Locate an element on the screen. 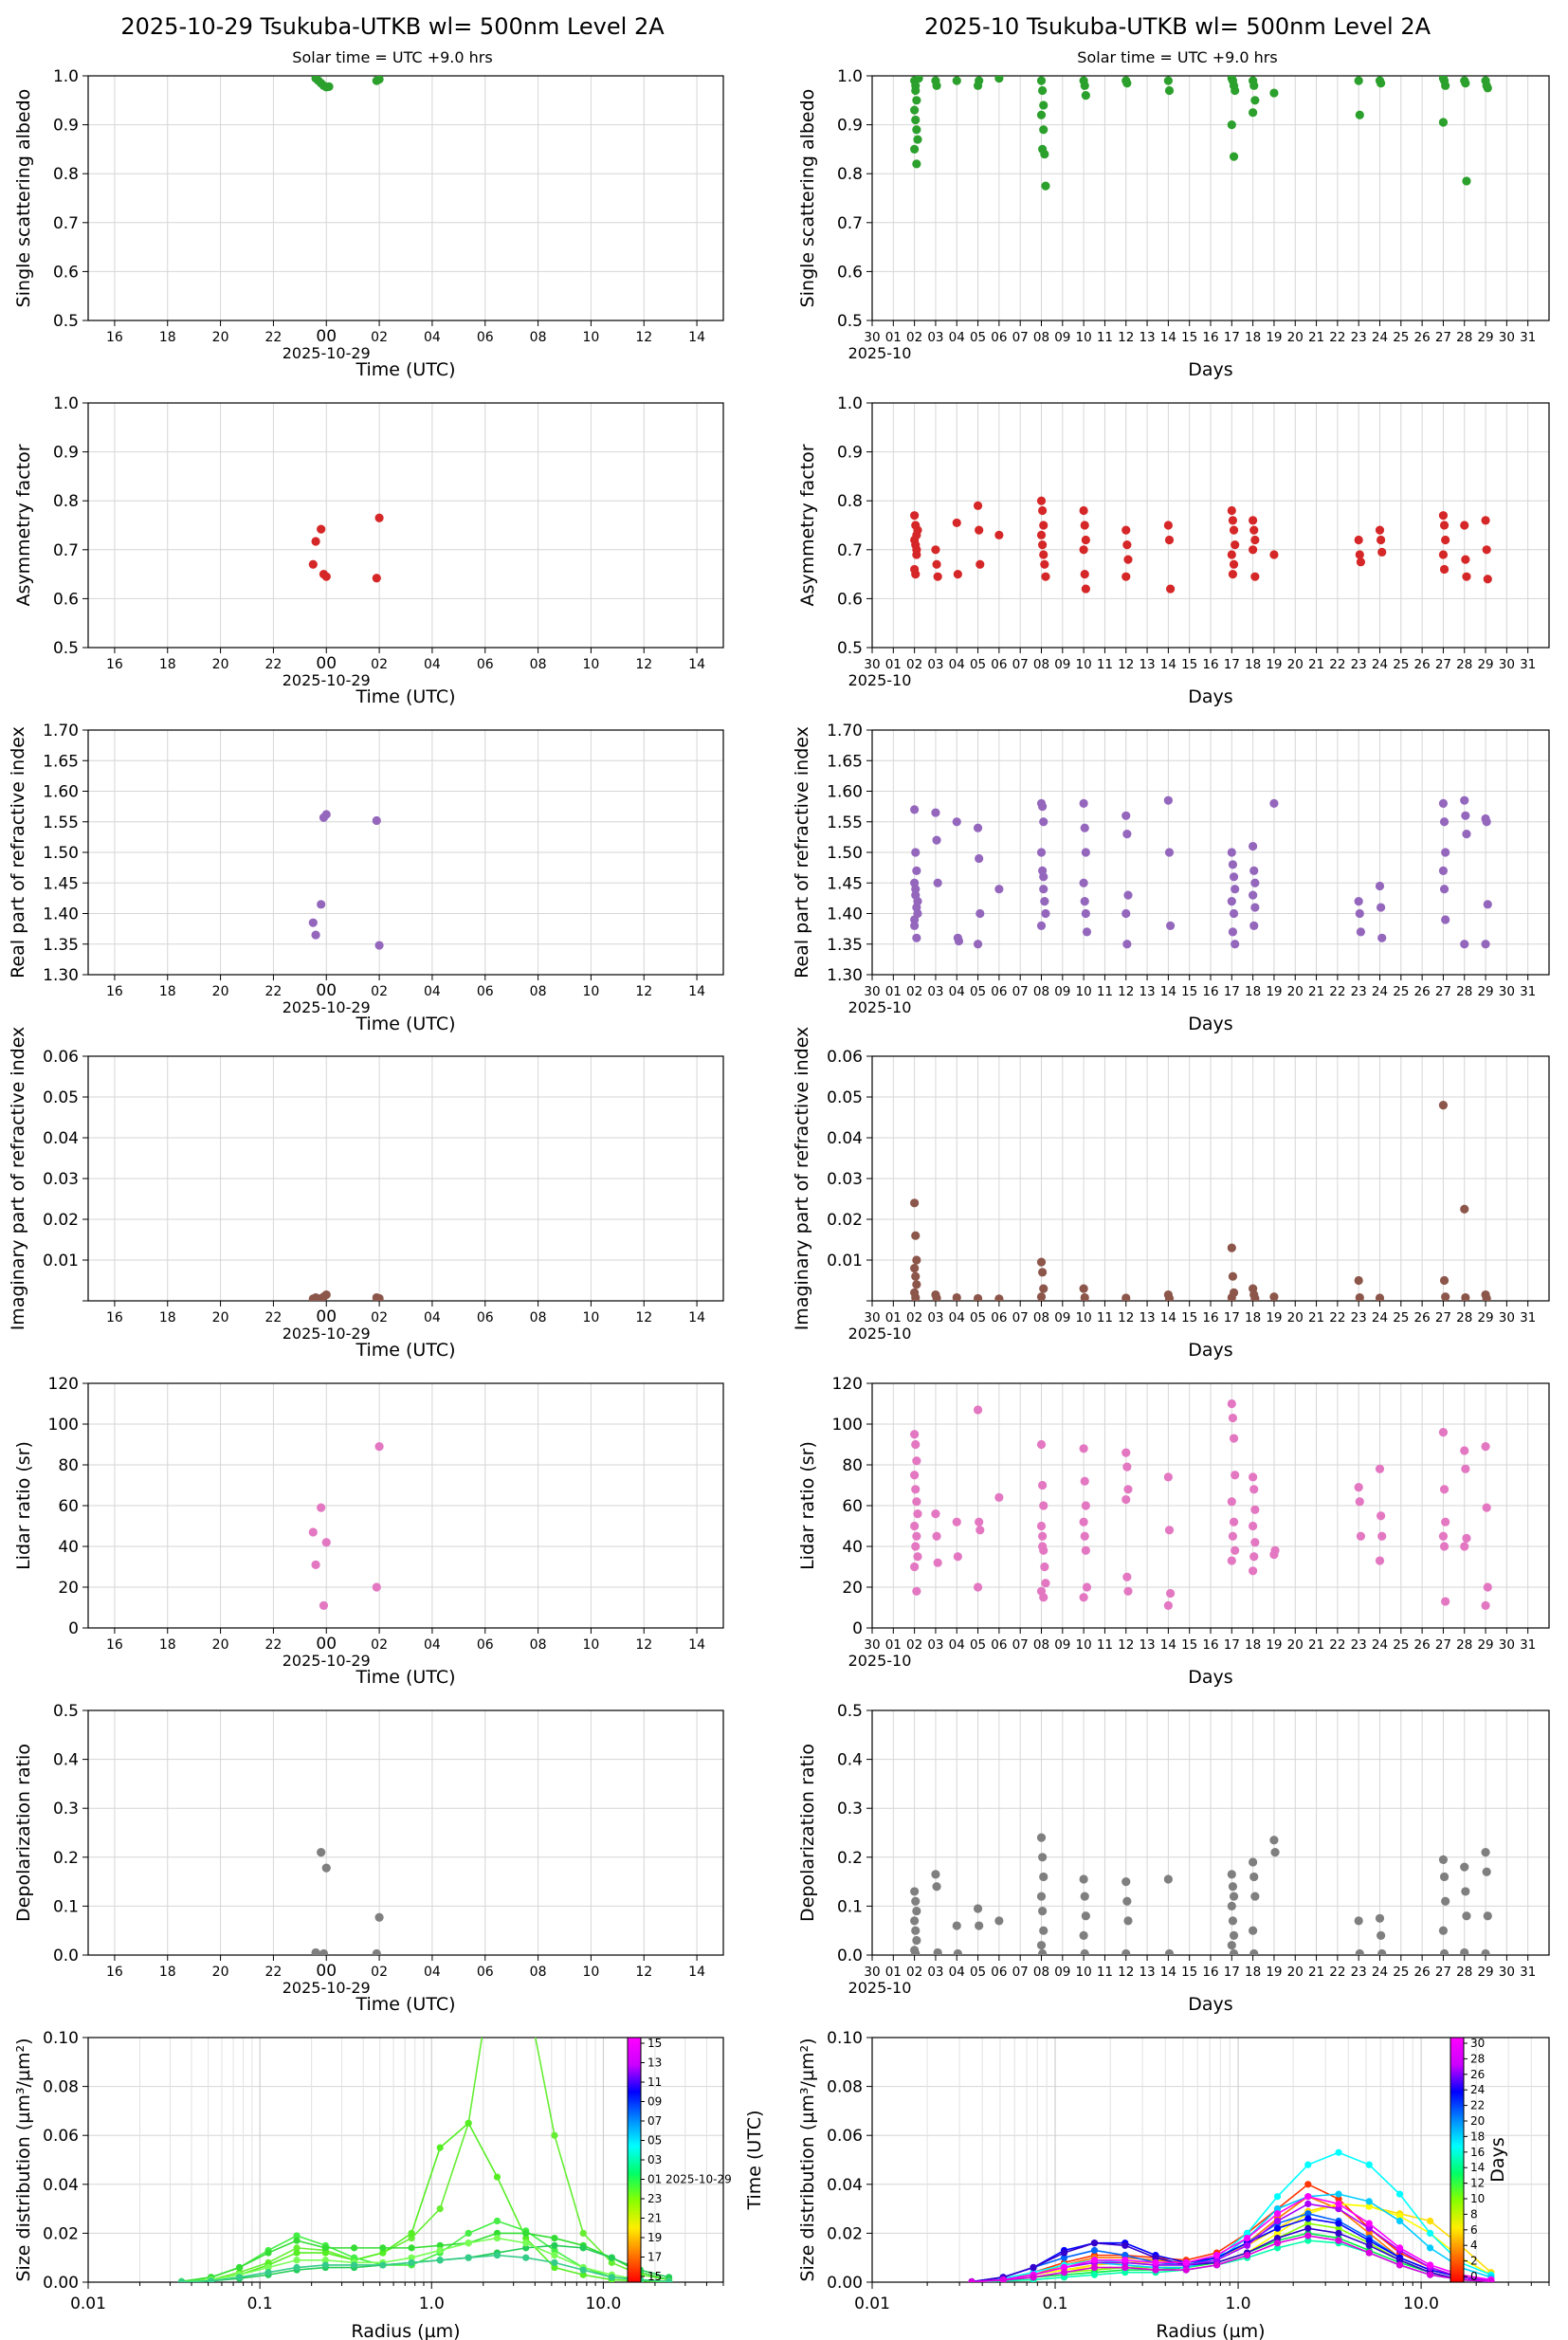  colorbar-tick-label: 07 is located at coordinates (654, 2121).